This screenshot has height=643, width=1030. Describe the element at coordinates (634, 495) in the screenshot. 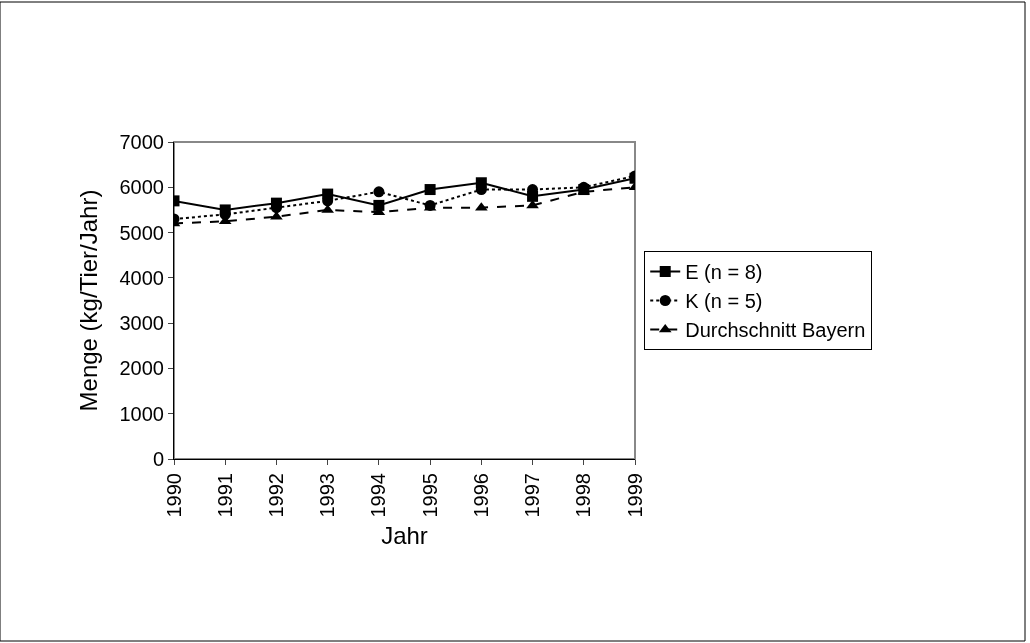

I see `x-tick-label: 1999` at that location.